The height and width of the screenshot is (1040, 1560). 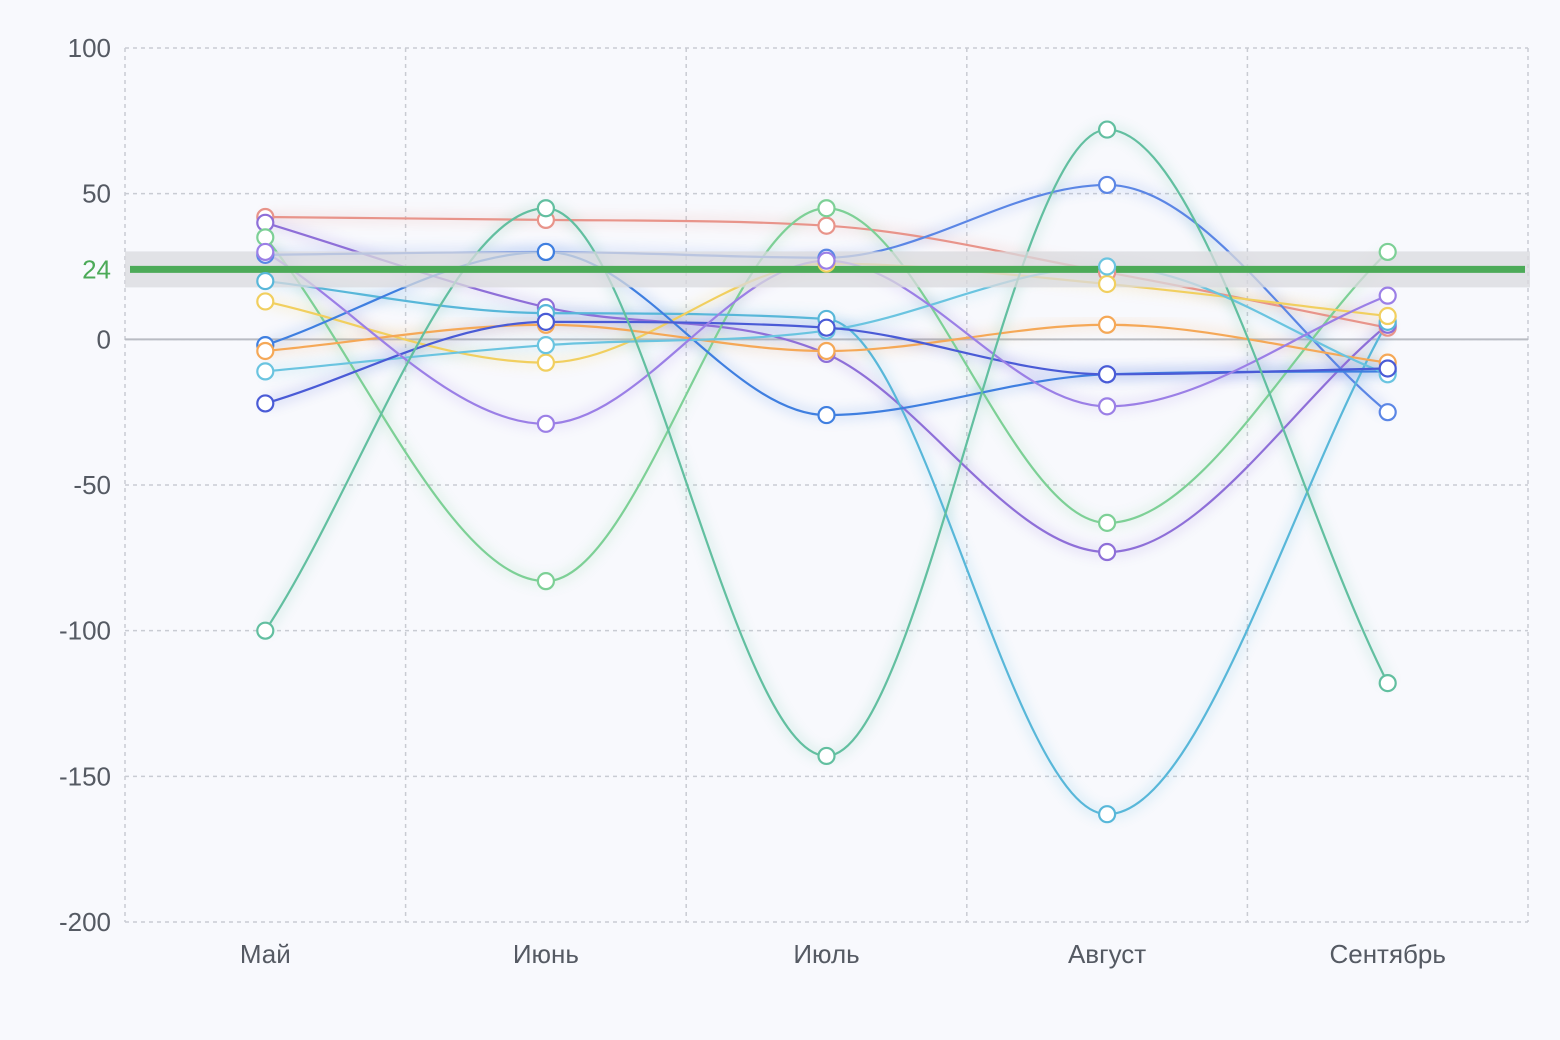 What do you see at coordinates (92, 485) in the screenshot?
I see `y-tick-label: -50` at bounding box center [92, 485].